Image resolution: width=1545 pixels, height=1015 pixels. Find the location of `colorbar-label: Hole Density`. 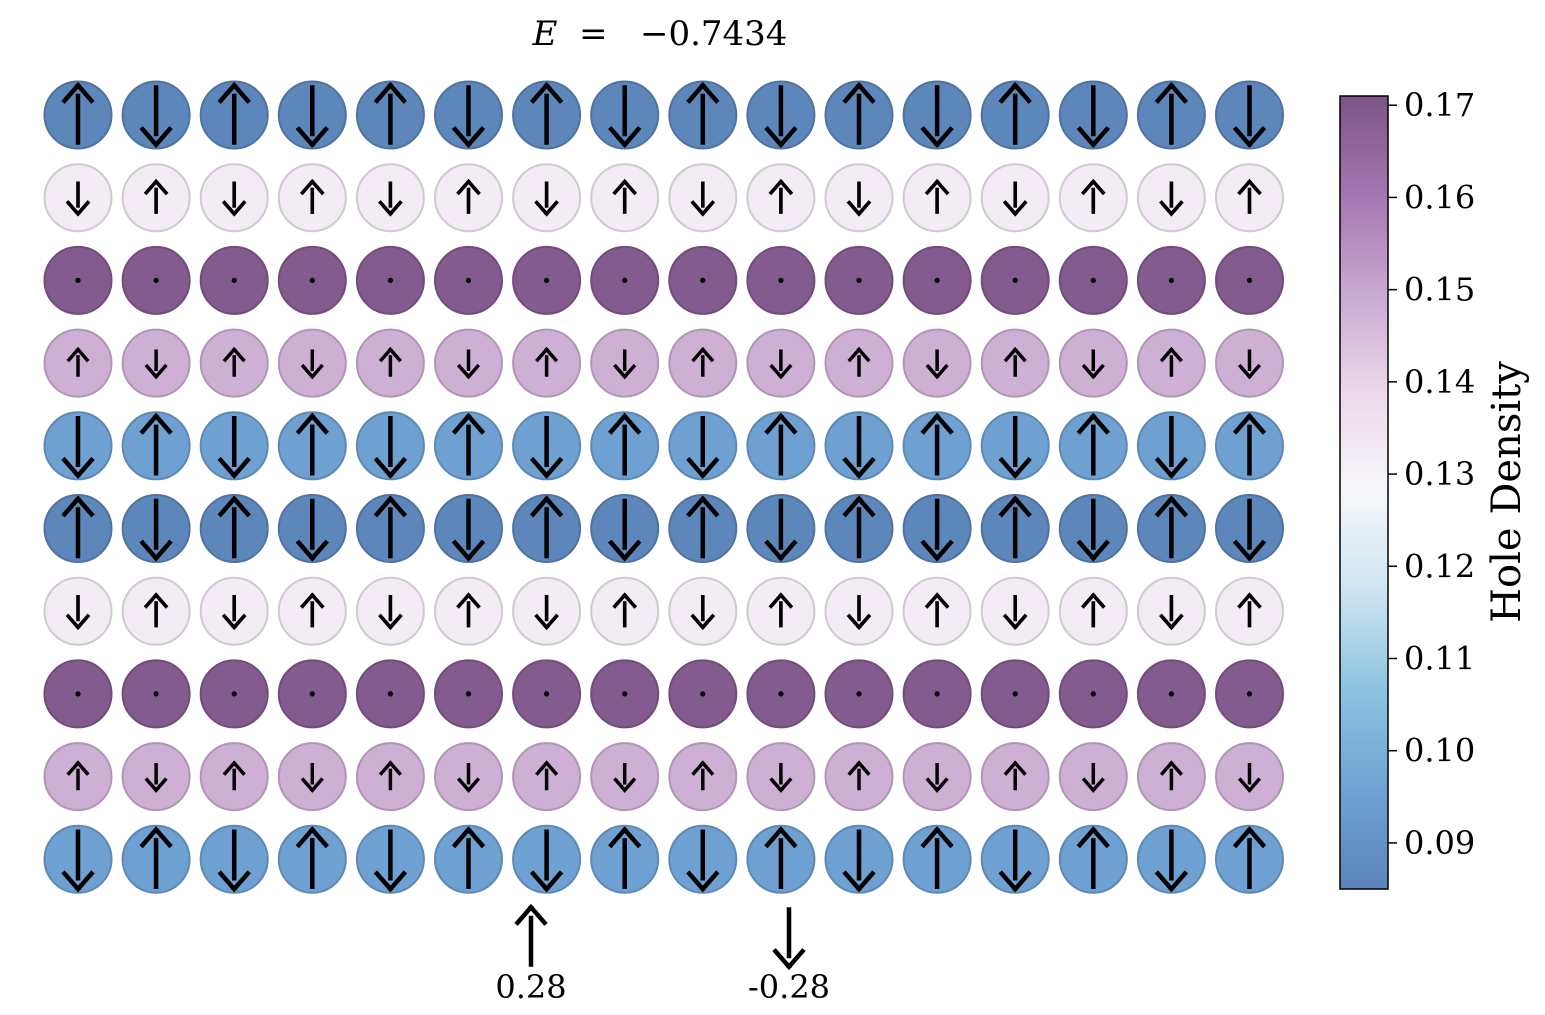

colorbar-label: Hole Density is located at coordinates (1507, 492).